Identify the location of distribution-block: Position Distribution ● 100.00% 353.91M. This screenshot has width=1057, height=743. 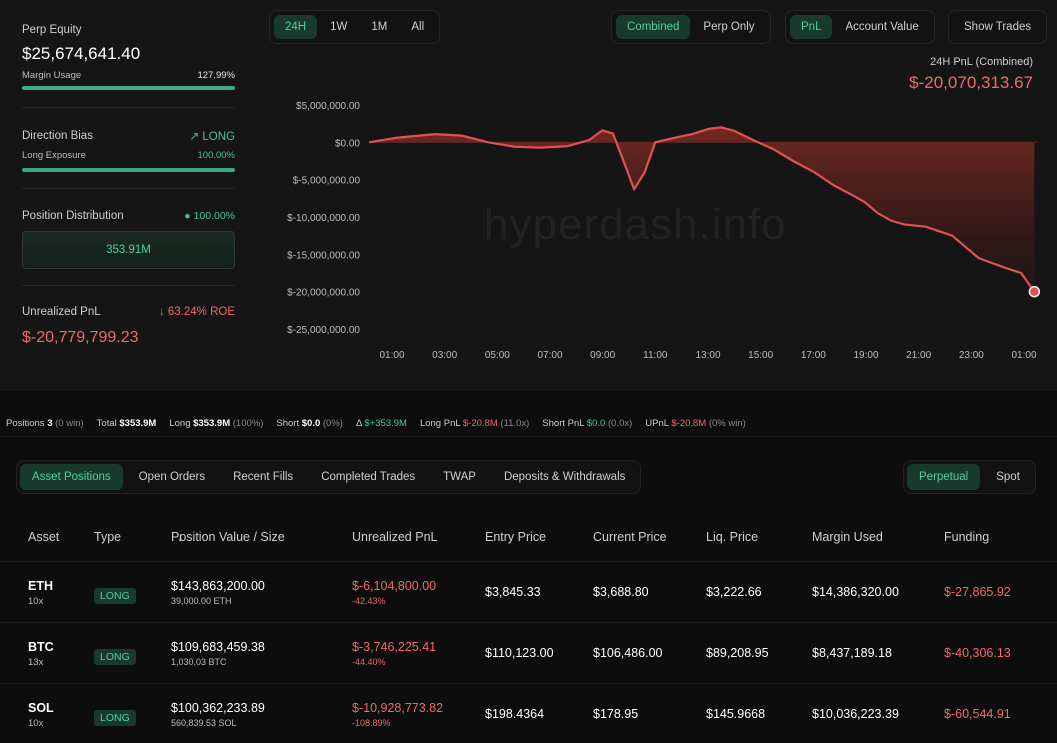
(128, 237).